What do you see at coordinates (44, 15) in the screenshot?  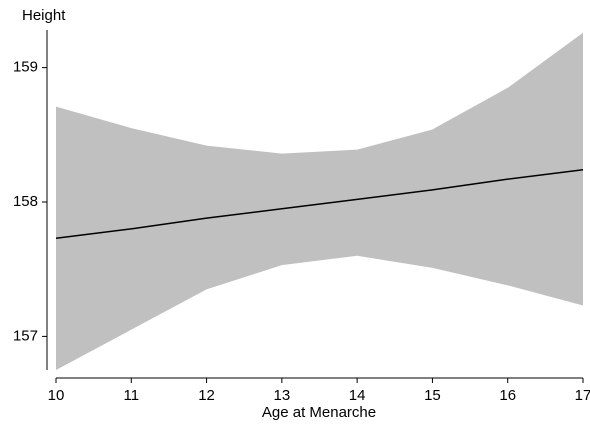 I see `chart-title: Height` at bounding box center [44, 15].